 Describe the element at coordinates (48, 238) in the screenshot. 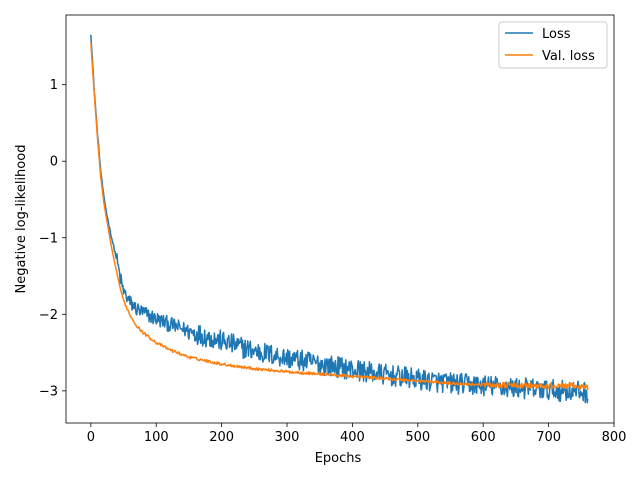

I see `y-tick-label: −1` at that location.